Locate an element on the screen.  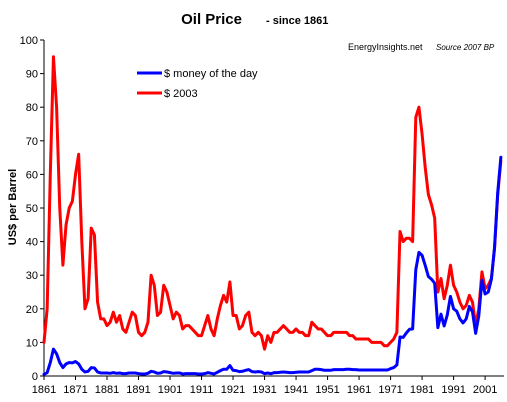
y-tick-label: 100 is located at coordinates (29, 41).